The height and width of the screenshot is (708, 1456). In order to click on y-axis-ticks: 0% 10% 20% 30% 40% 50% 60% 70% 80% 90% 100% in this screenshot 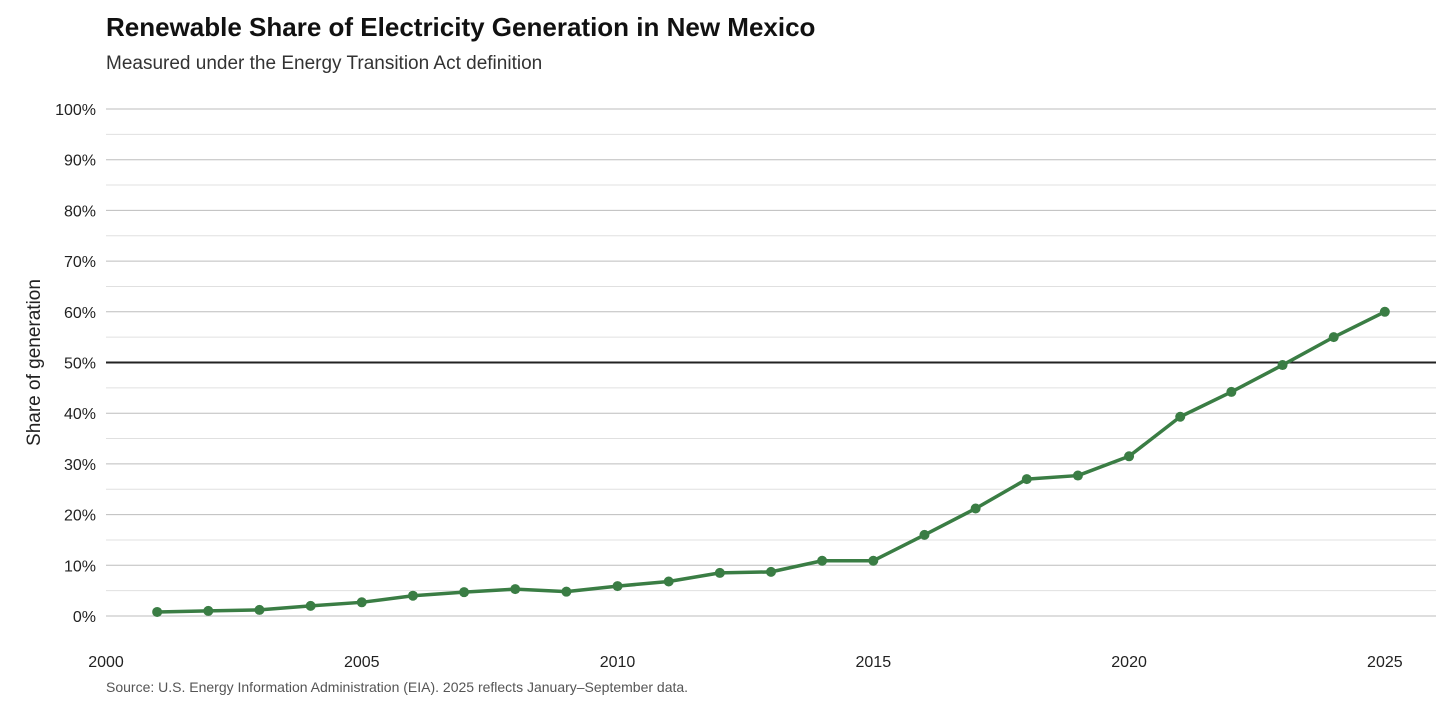, I will do `click(75, 364)`.